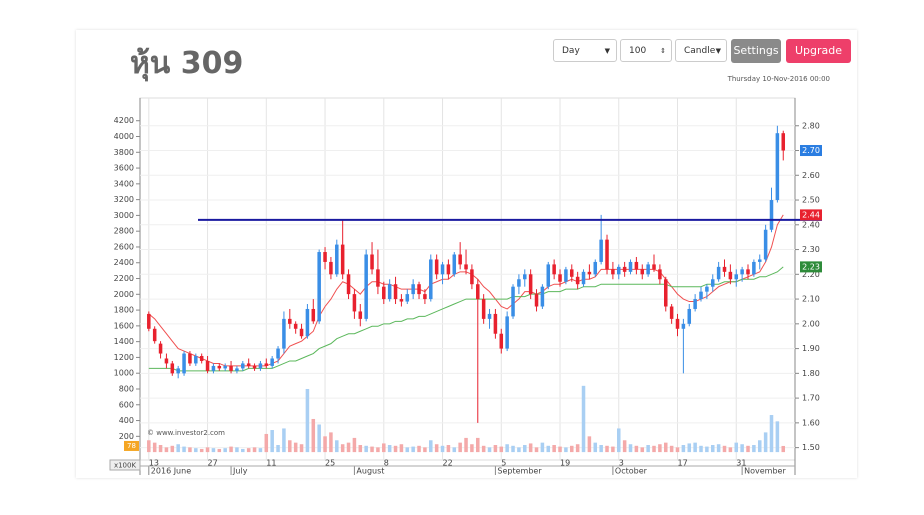  What do you see at coordinates (811, 215) in the screenshot?
I see `price-tag` at bounding box center [811, 215].